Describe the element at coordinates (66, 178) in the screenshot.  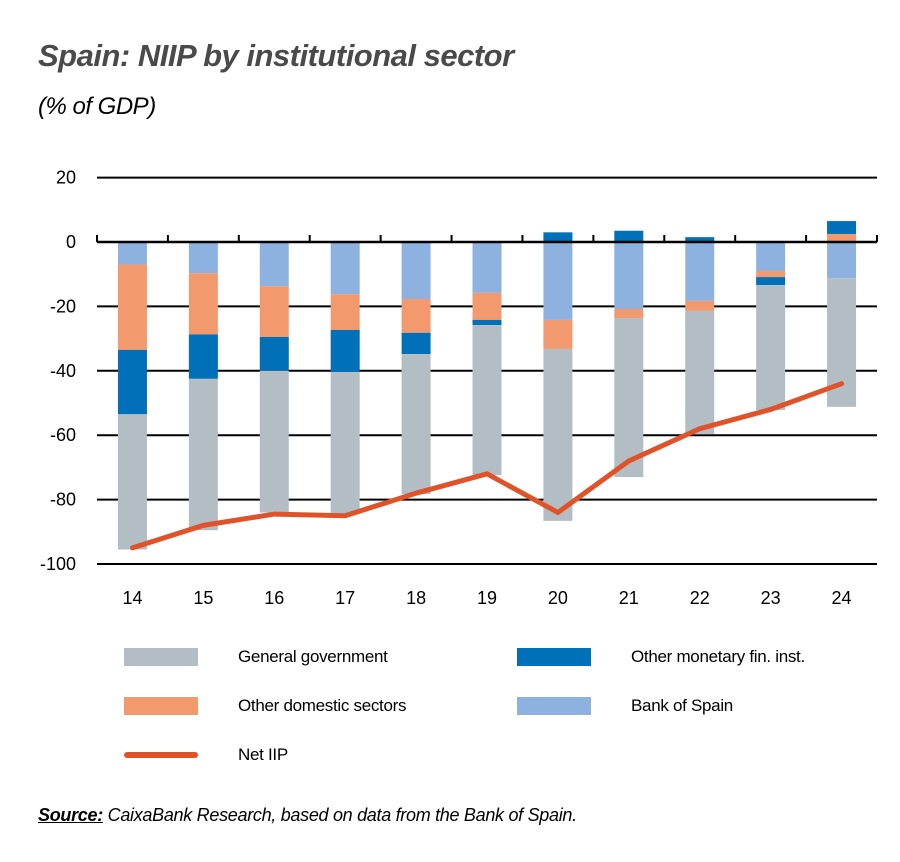
I see `y-tick-label: 20` at that location.